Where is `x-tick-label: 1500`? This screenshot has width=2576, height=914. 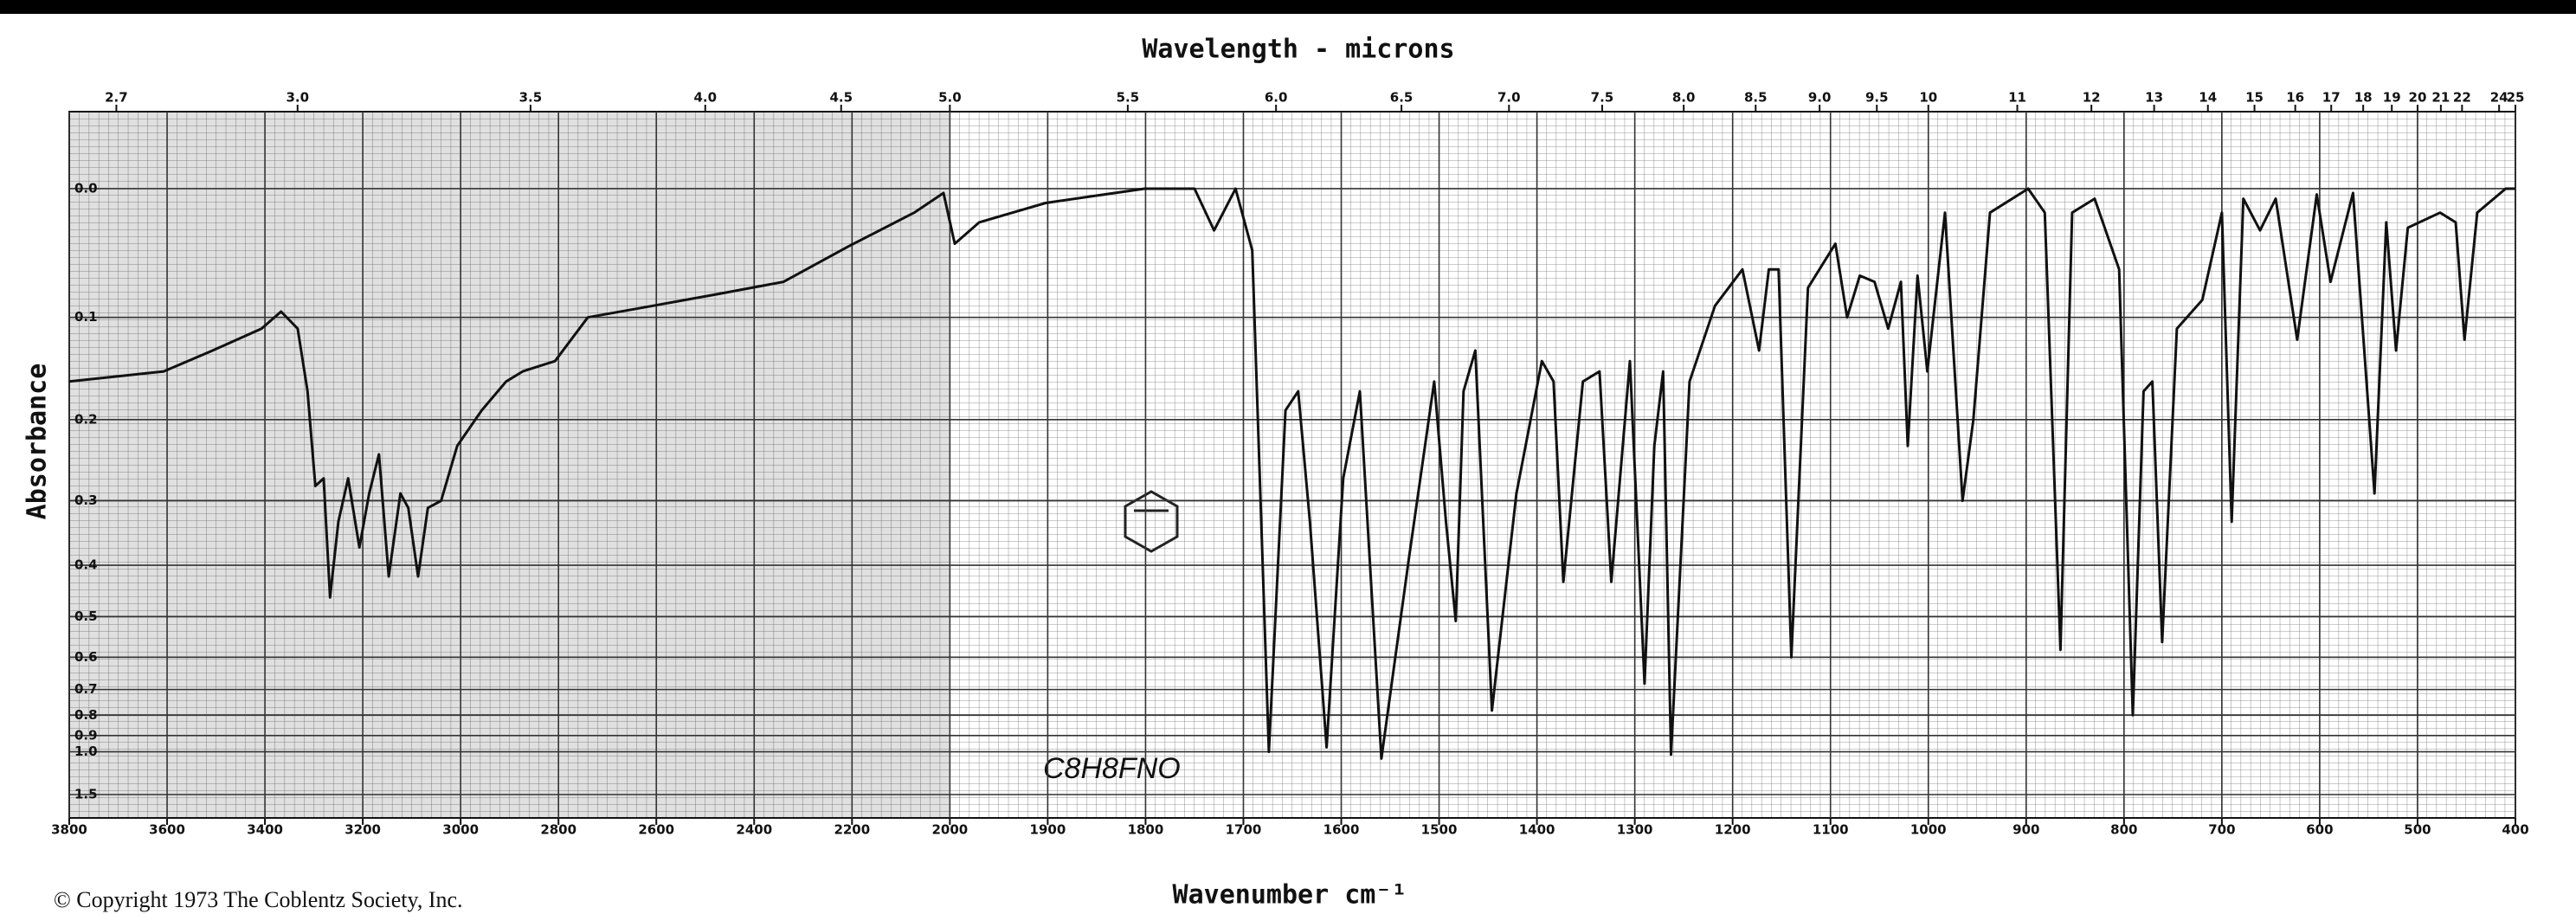
x-tick-label: 1500 is located at coordinates (1439, 830).